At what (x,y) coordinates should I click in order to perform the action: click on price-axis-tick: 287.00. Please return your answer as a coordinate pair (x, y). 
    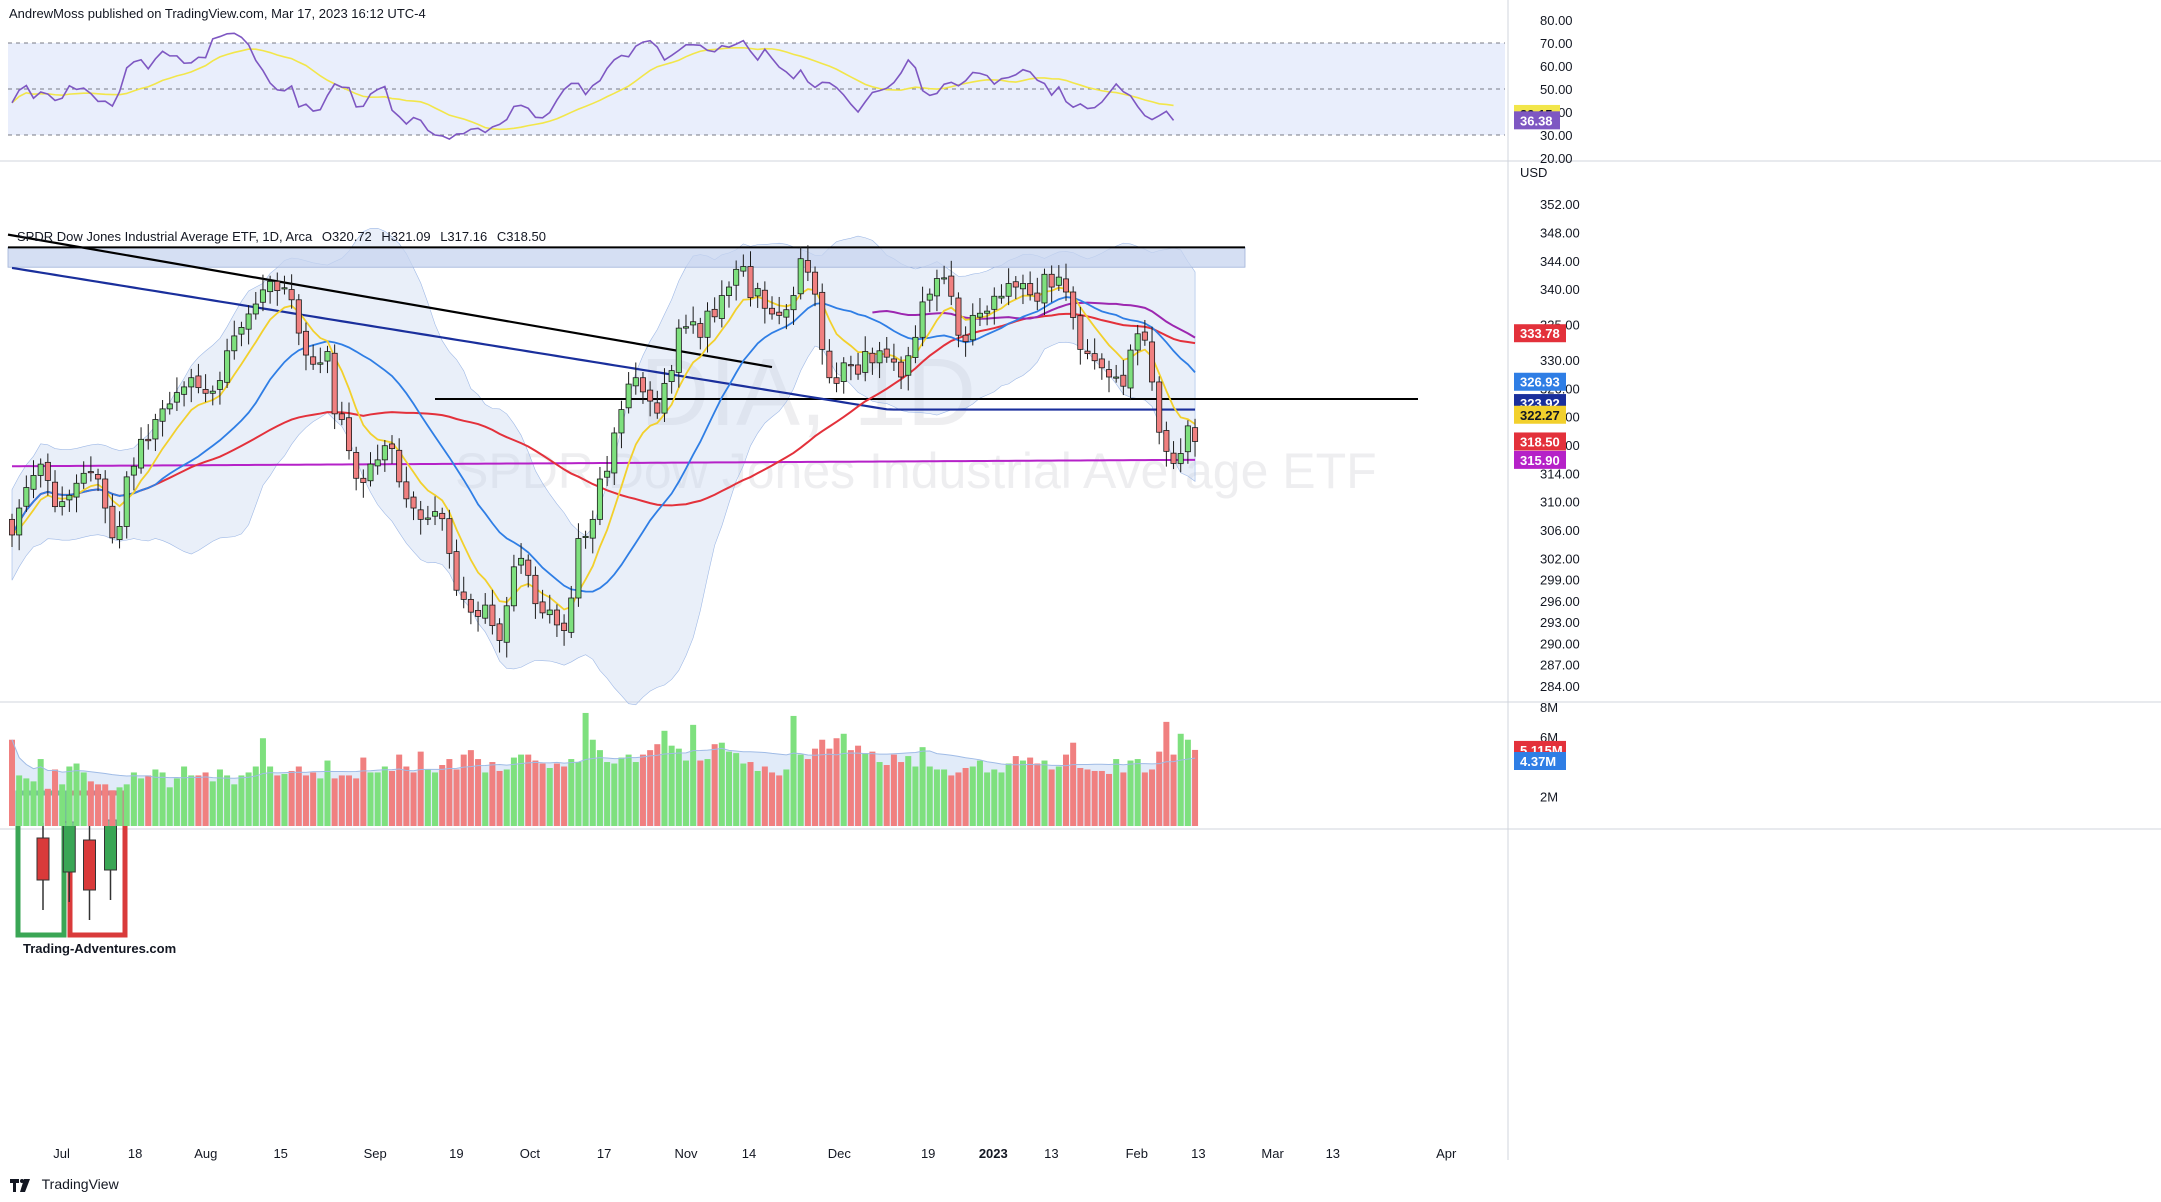
    Looking at the image, I should click on (1560, 665).